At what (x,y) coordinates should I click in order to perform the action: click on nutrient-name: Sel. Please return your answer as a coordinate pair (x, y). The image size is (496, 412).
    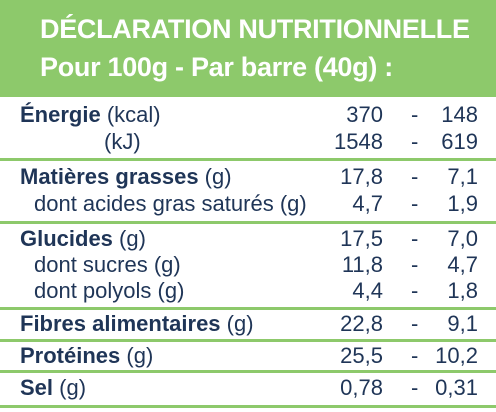
    Looking at the image, I should click on (37, 387).